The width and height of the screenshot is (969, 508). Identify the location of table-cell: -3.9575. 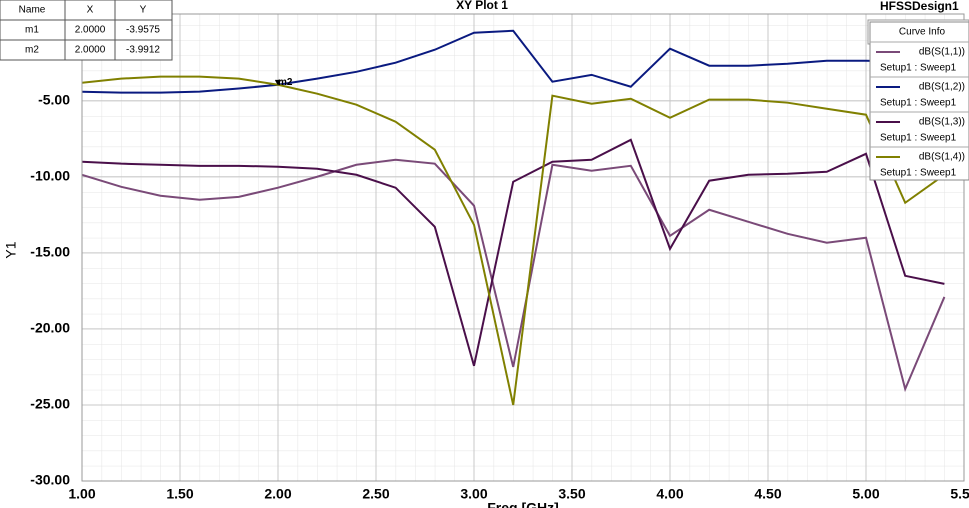
(143, 30).